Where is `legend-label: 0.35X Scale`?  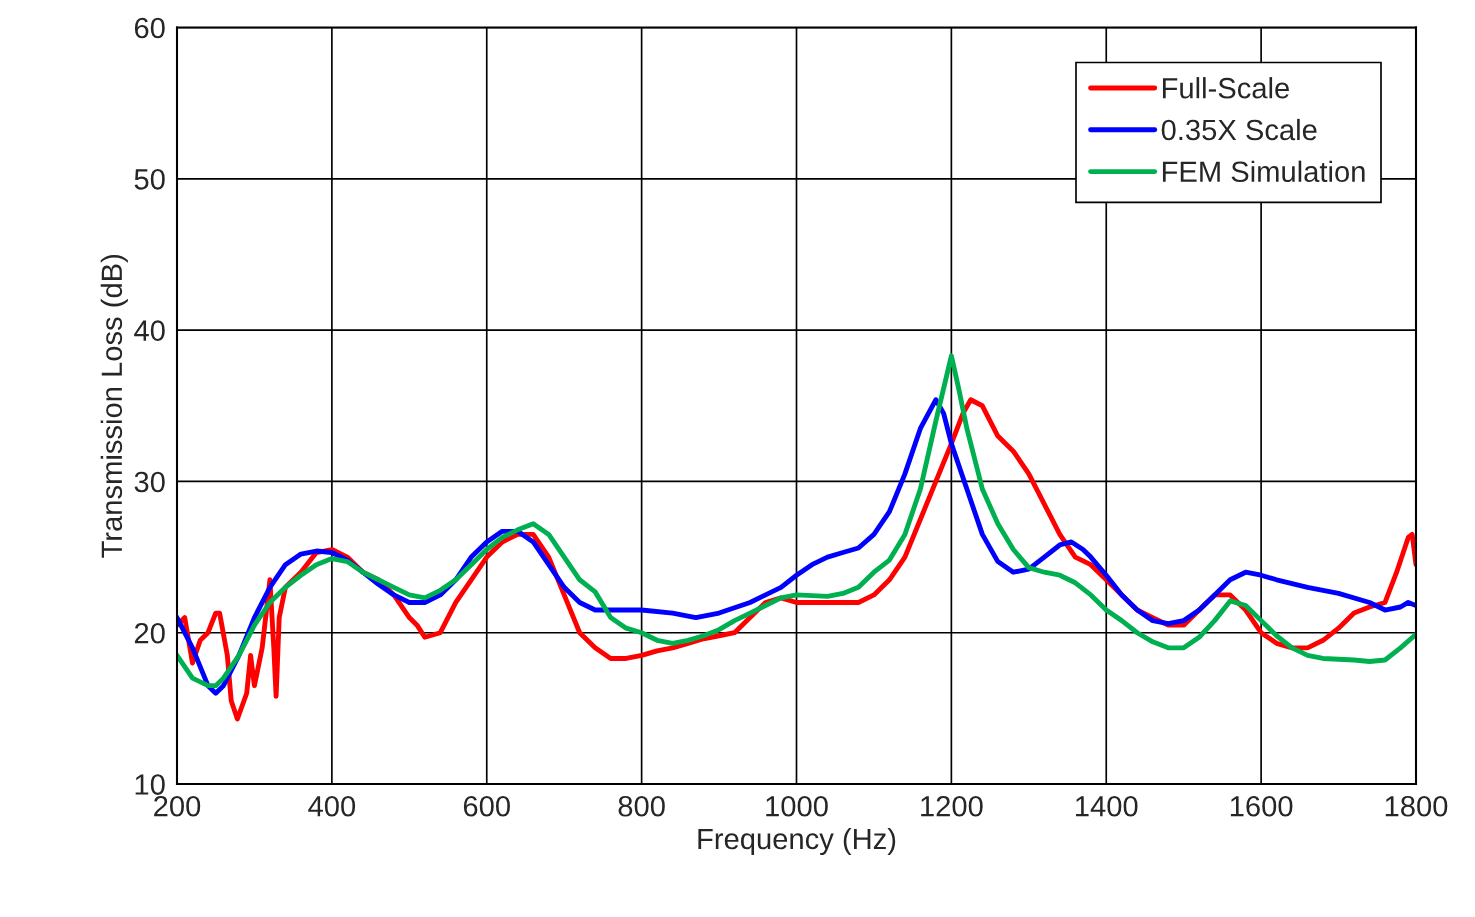 legend-label: 0.35X Scale is located at coordinates (1239, 129).